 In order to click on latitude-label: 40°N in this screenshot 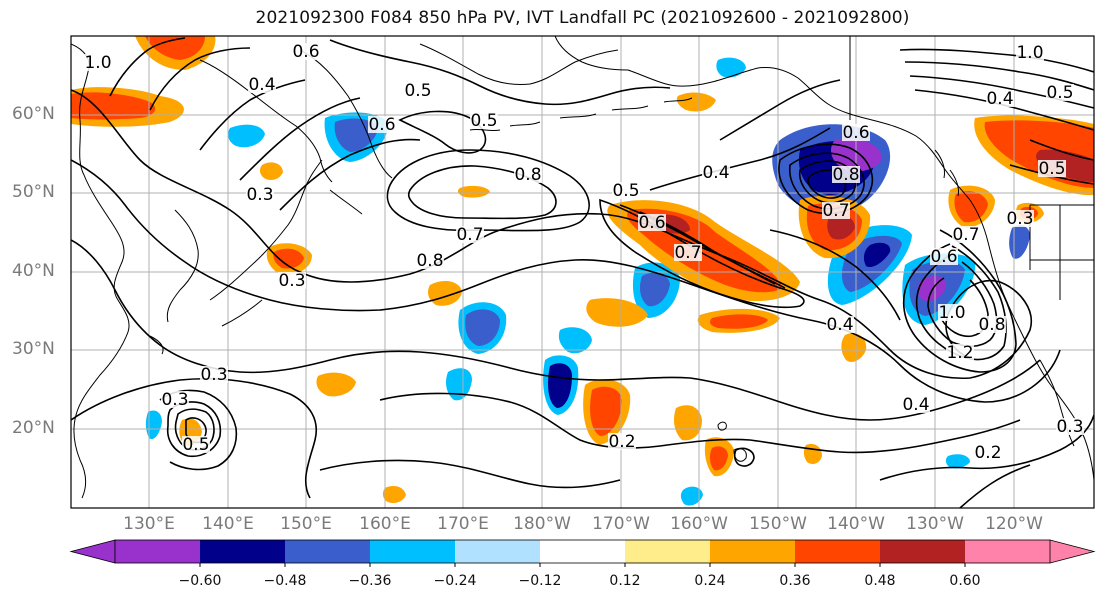, I will do `click(33, 271)`.